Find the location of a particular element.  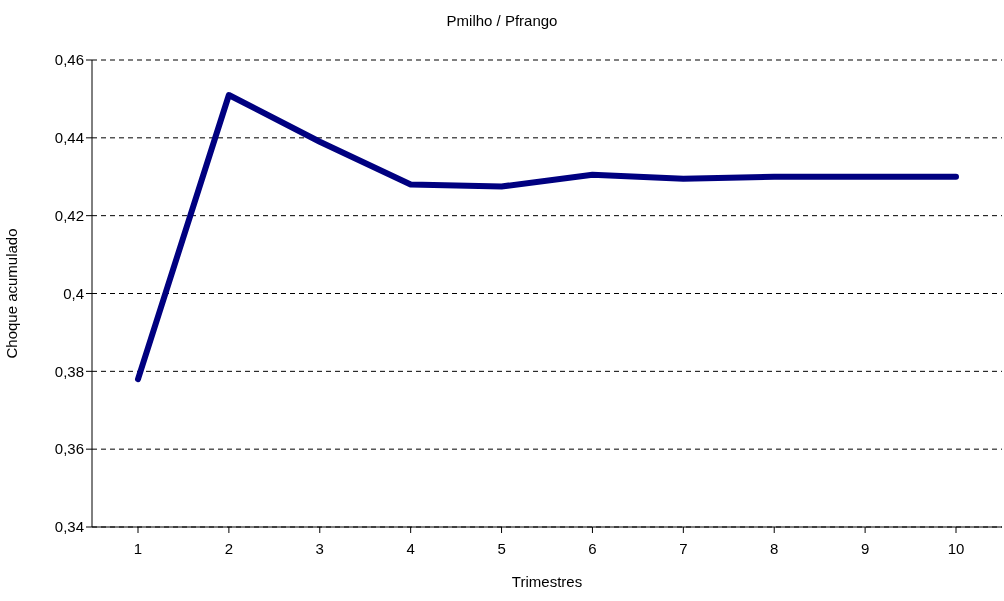

y-tick-label: 0,36 is located at coordinates (69, 449).